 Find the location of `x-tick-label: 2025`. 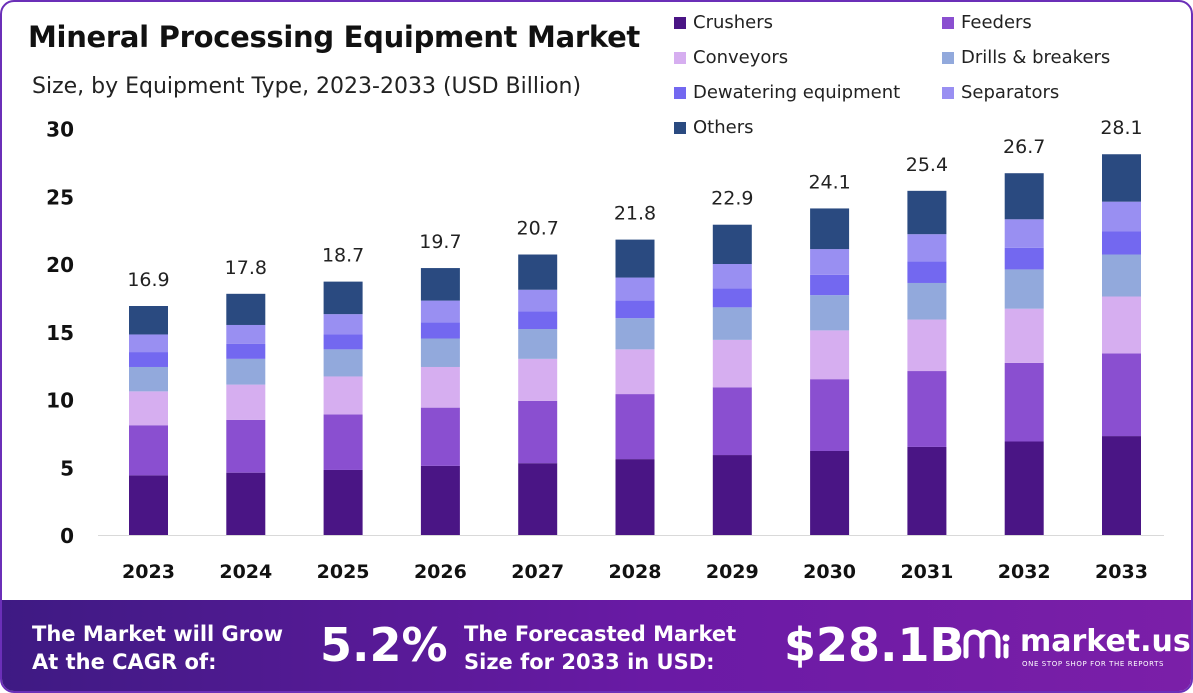

x-tick-label: 2025 is located at coordinates (343, 572).